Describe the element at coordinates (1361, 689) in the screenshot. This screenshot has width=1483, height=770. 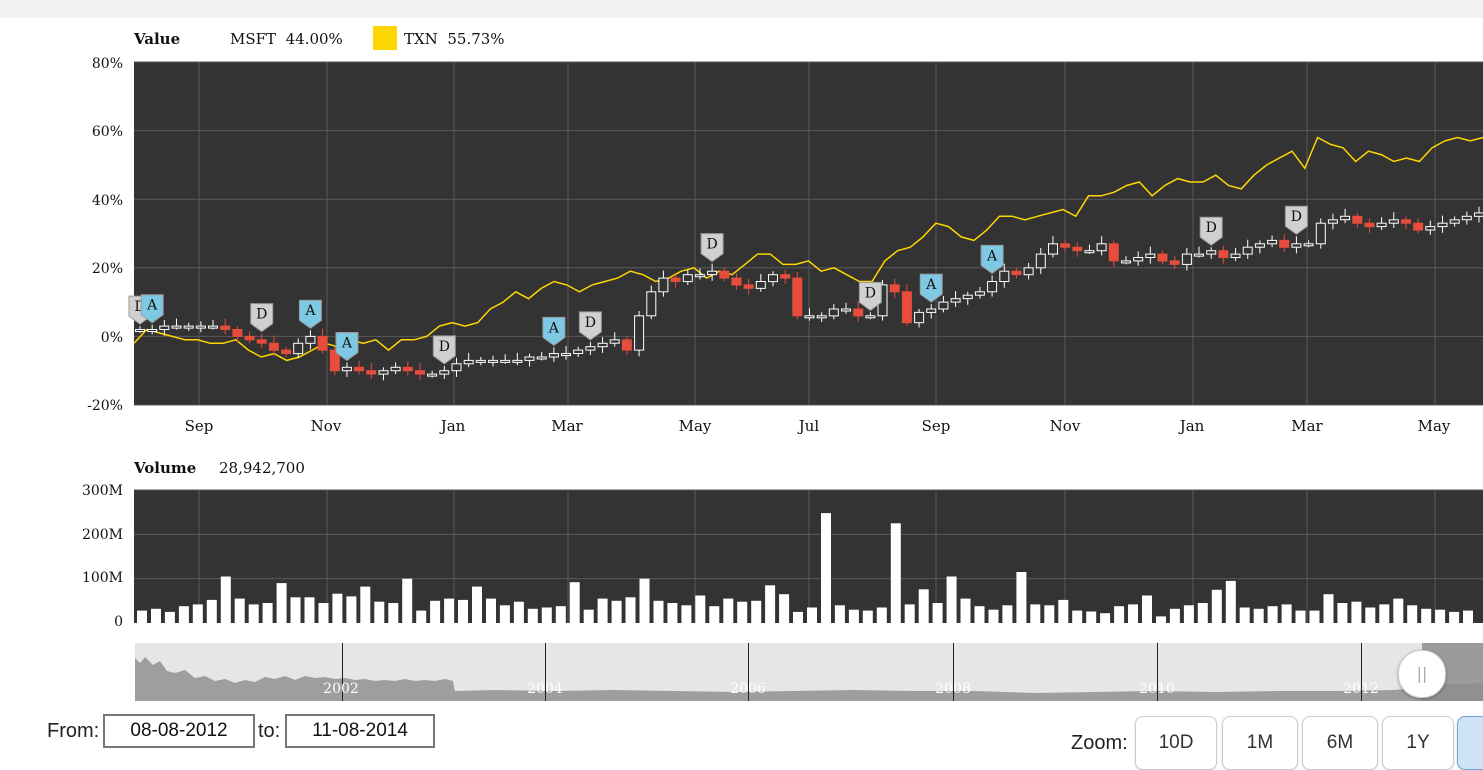
I see `navigator-year: 2012` at that location.